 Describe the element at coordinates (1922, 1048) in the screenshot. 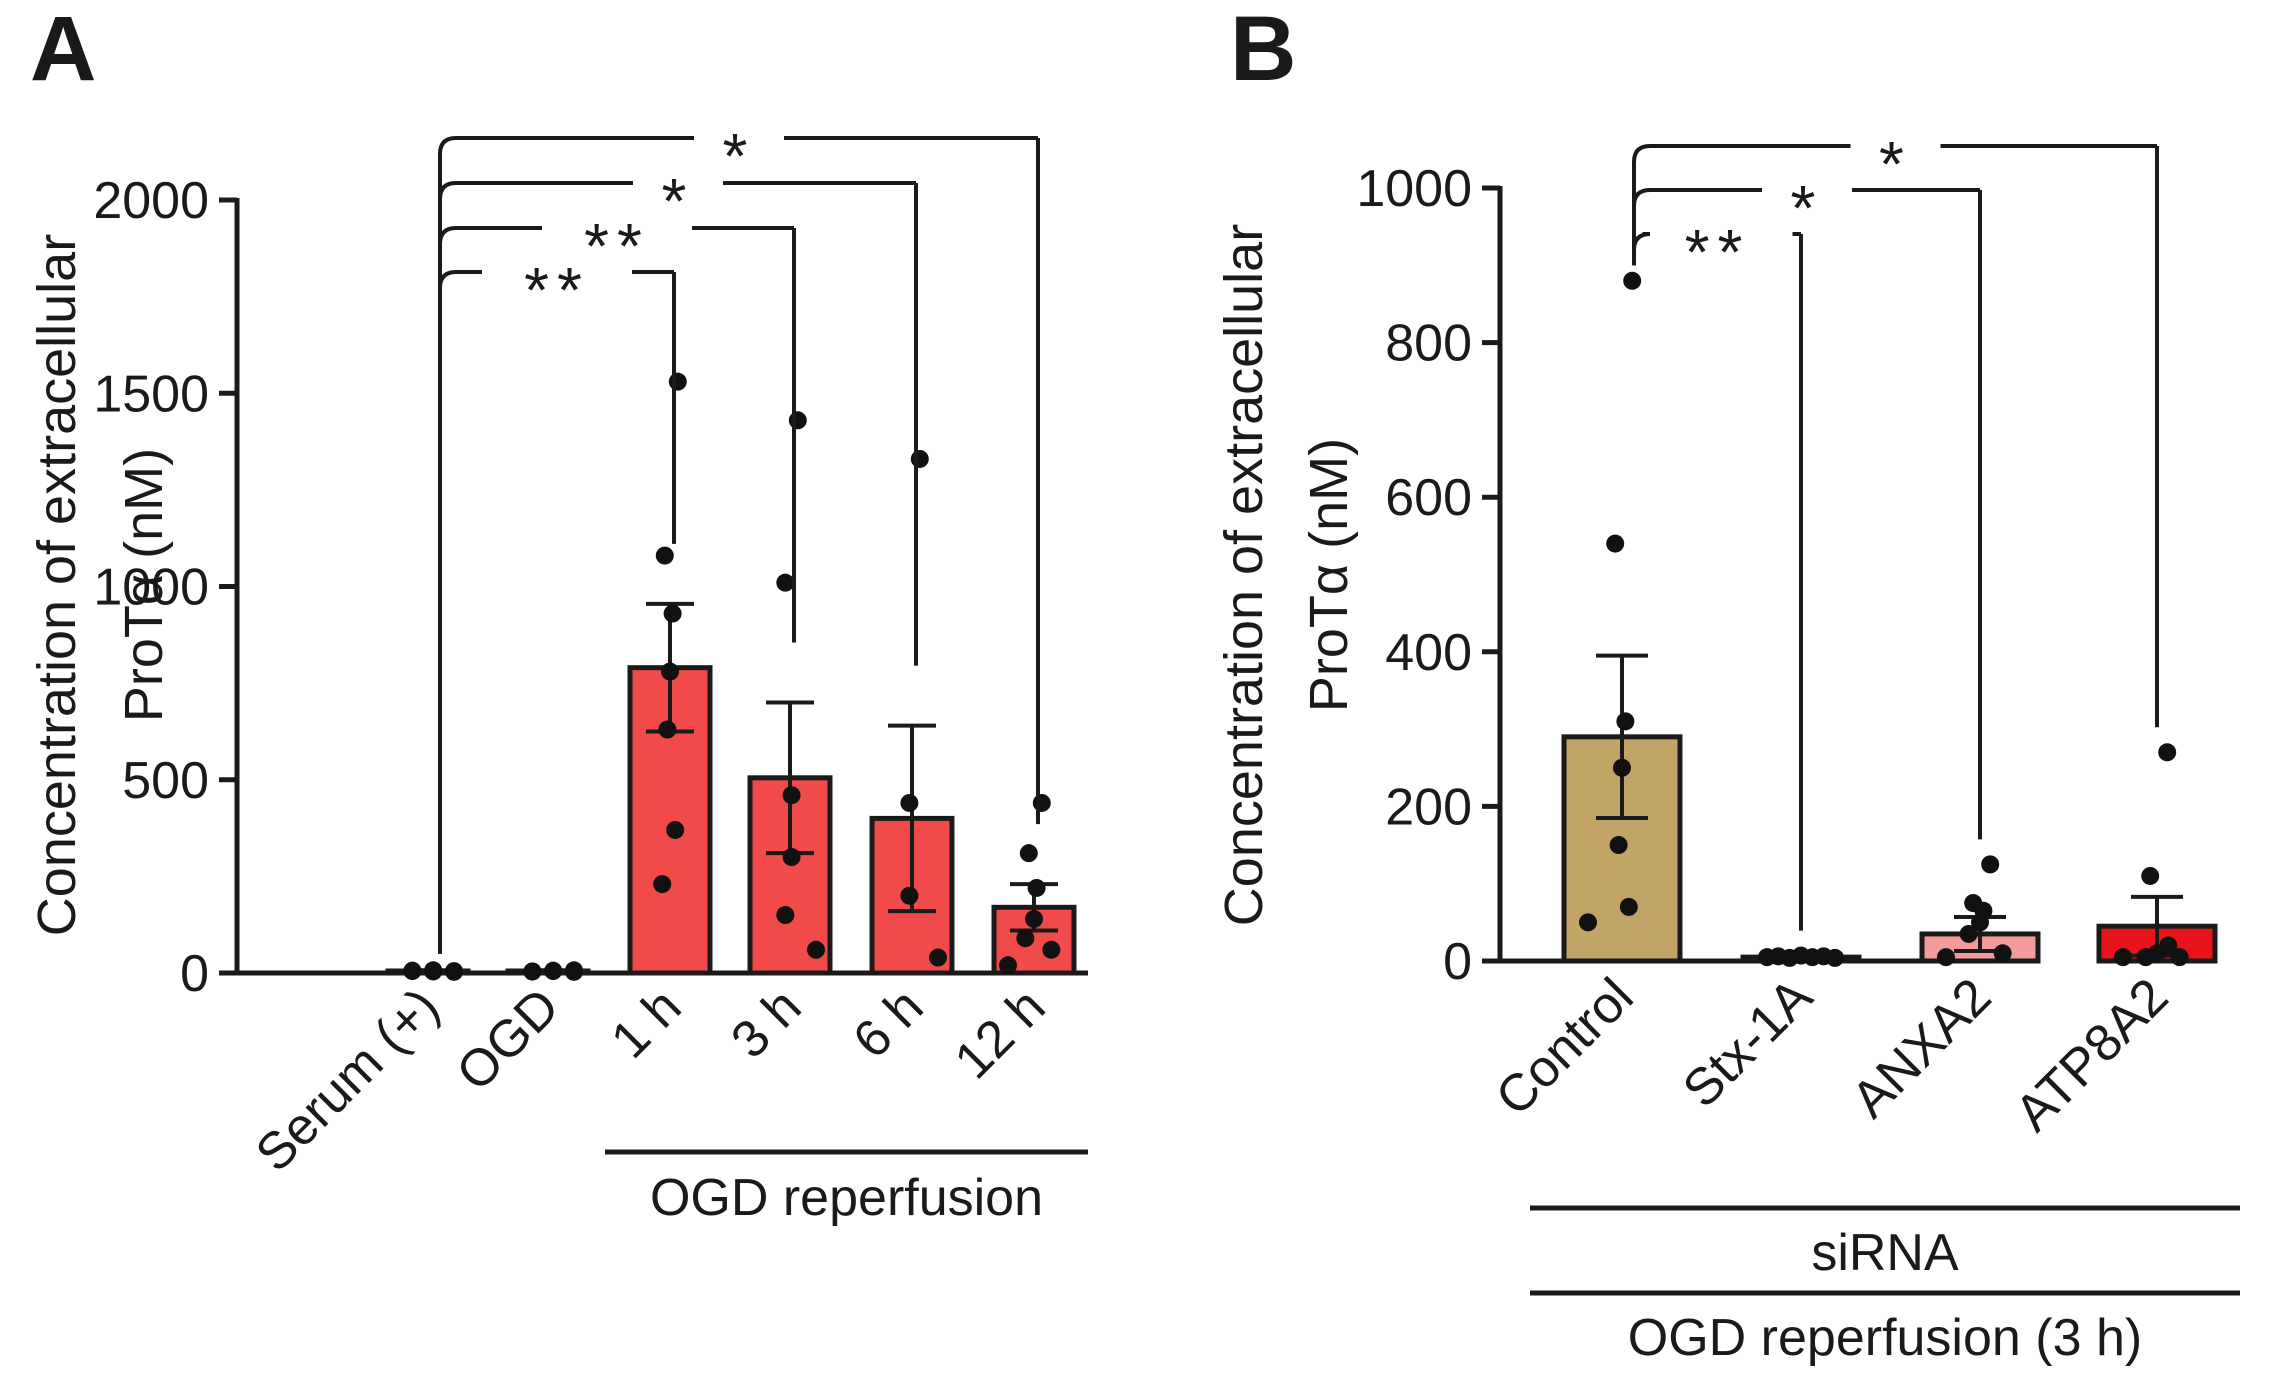

I see `category-label: ANXA2` at that location.